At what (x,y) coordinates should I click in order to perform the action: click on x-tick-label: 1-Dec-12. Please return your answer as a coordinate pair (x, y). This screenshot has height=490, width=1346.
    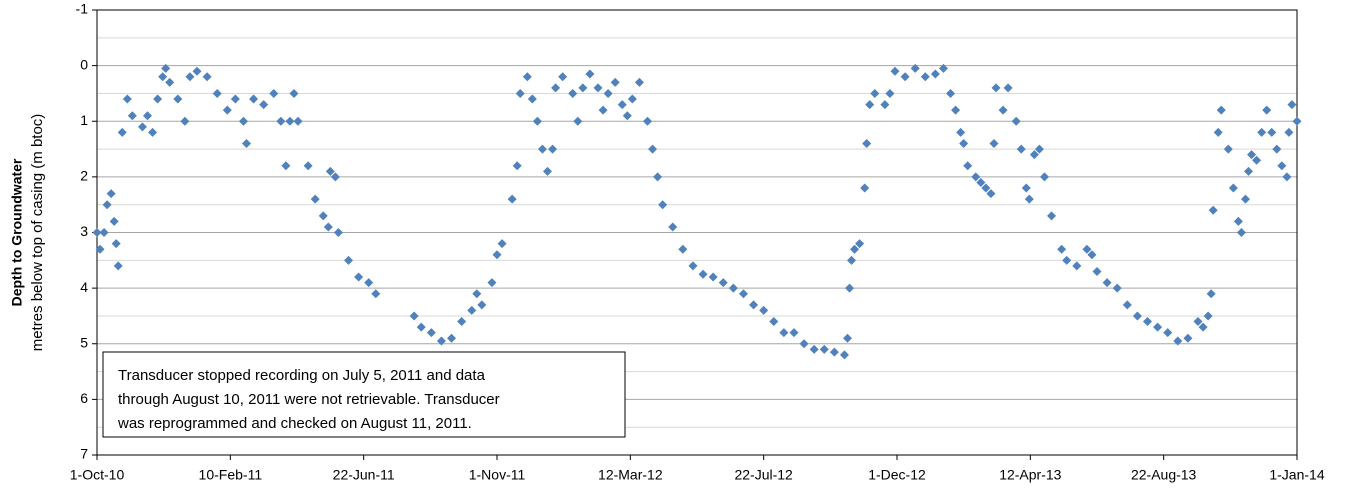
    Looking at the image, I should click on (897, 475).